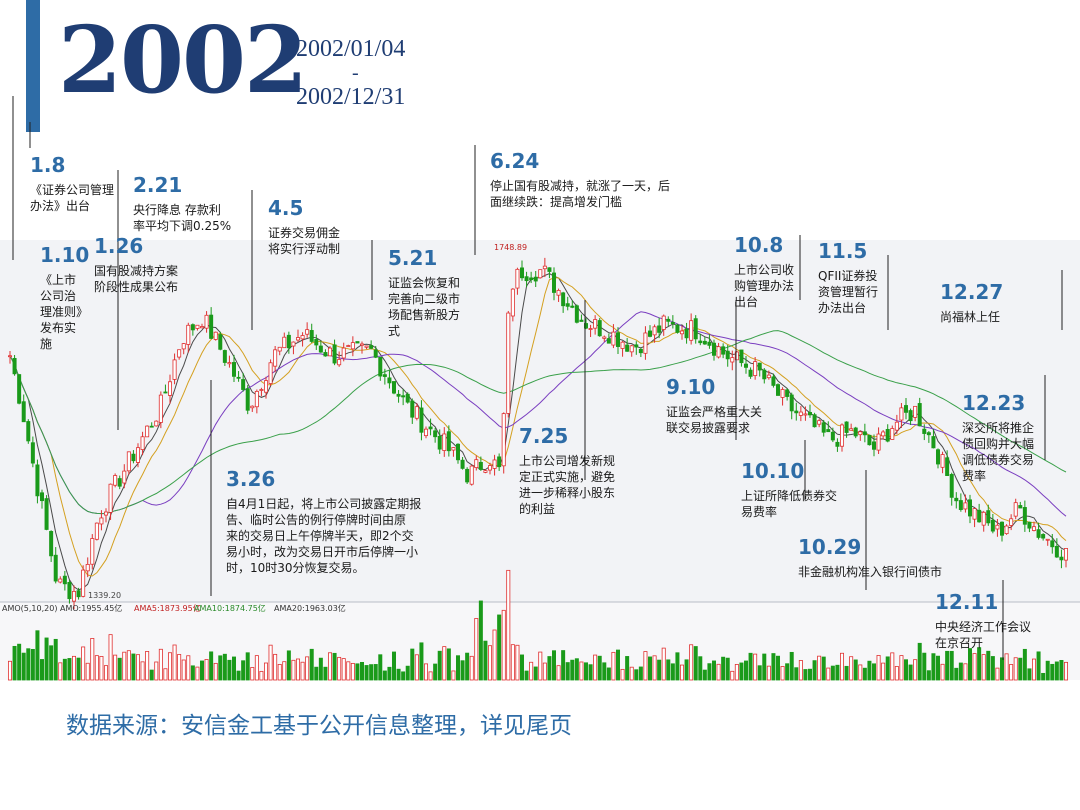 The width and height of the screenshot is (1080, 810). What do you see at coordinates (58, 327) in the screenshot?
I see `event-description: 发布实` at bounding box center [58, 327].